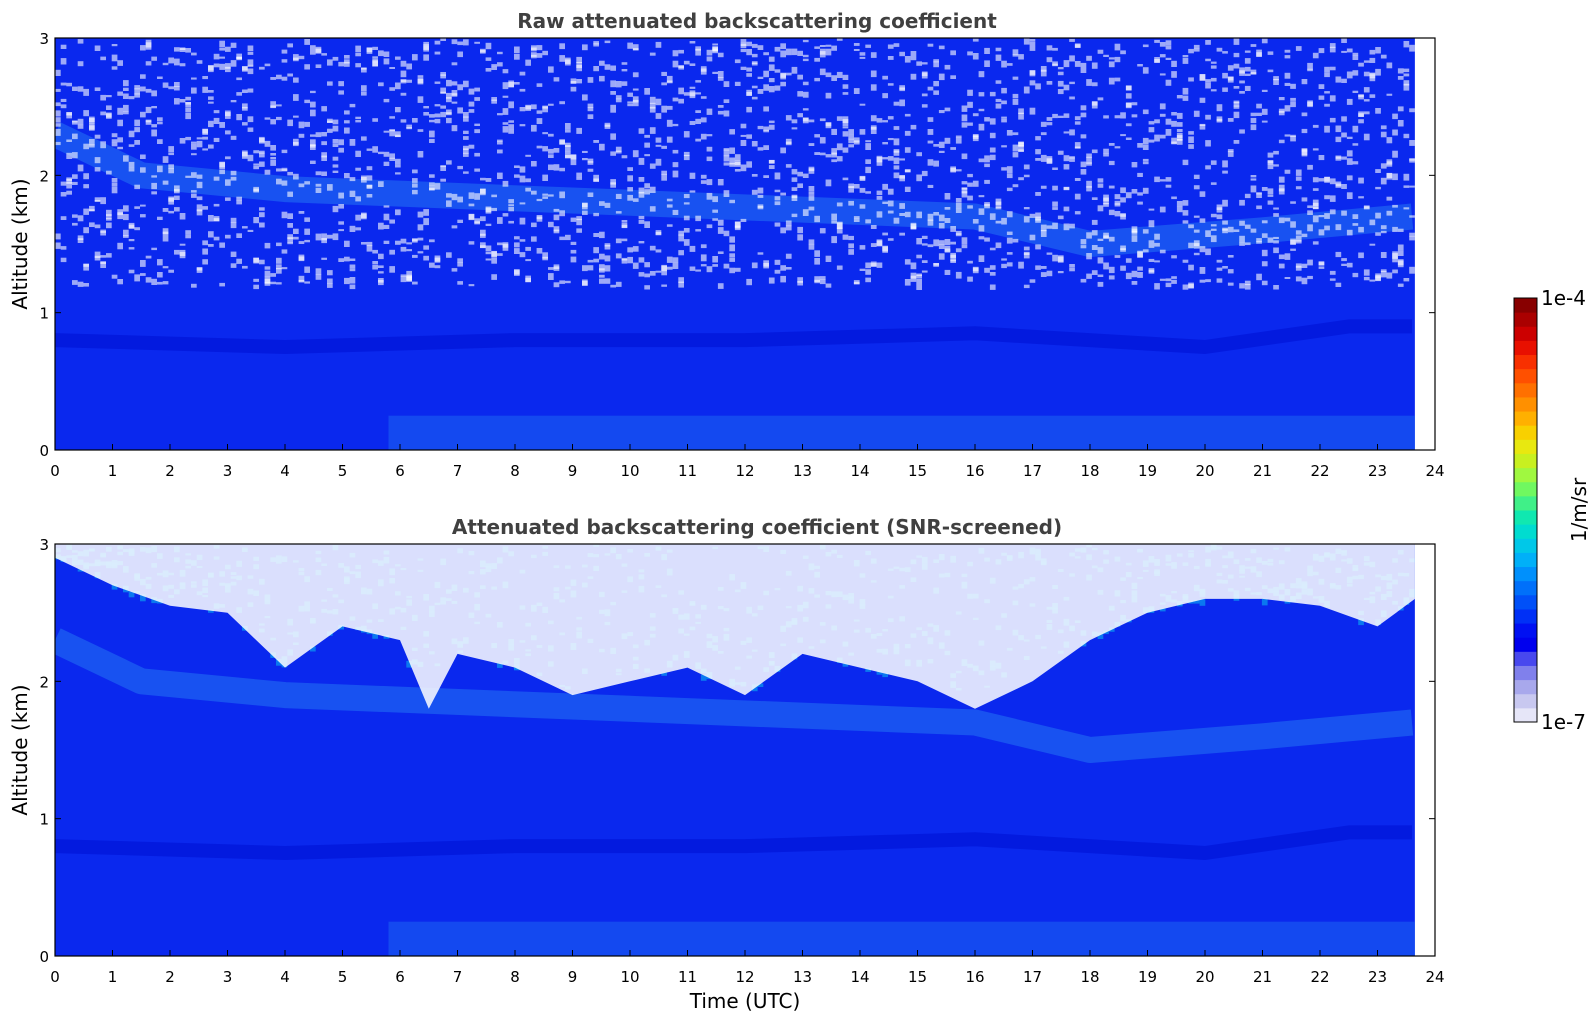  What do you see at coordinates (458, 471) in the screenshot?
I see `x-tick-label: 7` at bounding box center [458, 471].